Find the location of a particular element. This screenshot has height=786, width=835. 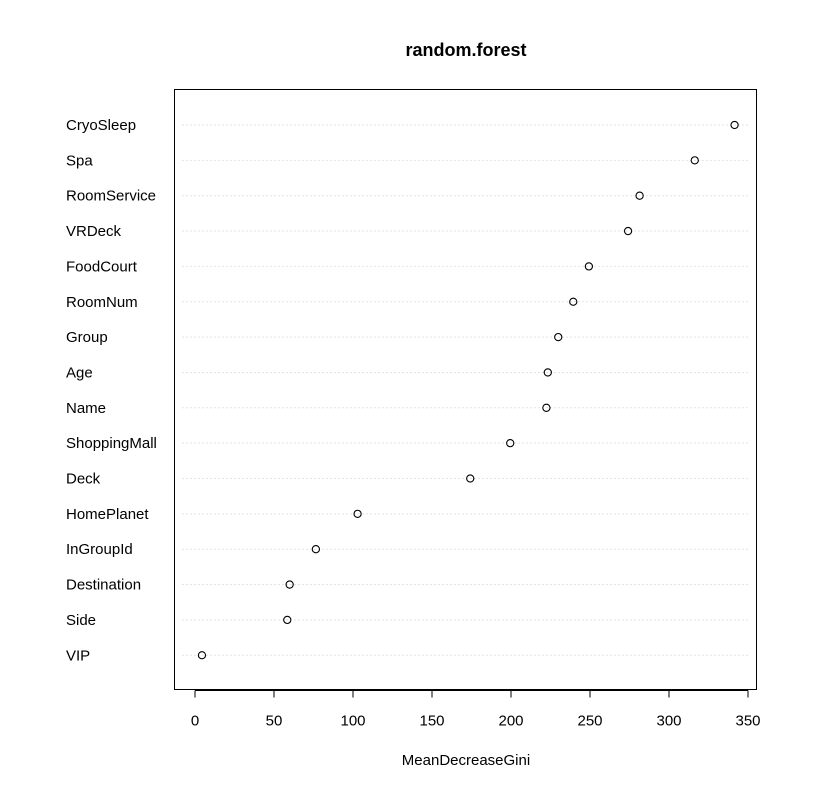

category-label: Age is located at coordinates (79, 372).